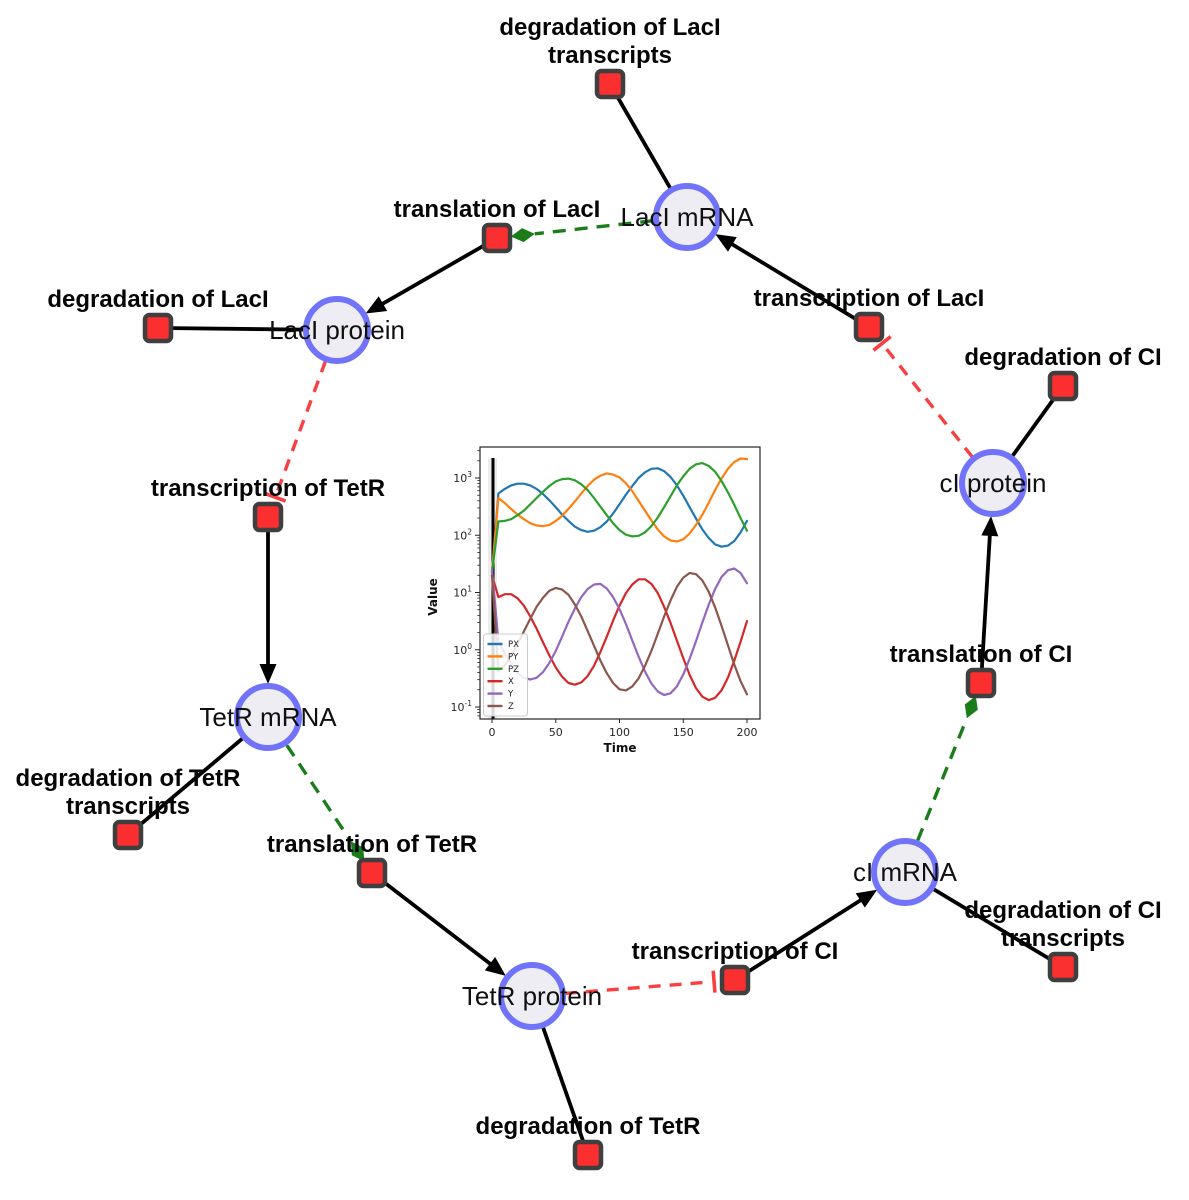 Image resolution: width=1189 pixels, height=1200 pixels. Describe the element at coordinates (462, 534) in the screenshot. I see `chart-y-tick-10e2: 10²` at that location.